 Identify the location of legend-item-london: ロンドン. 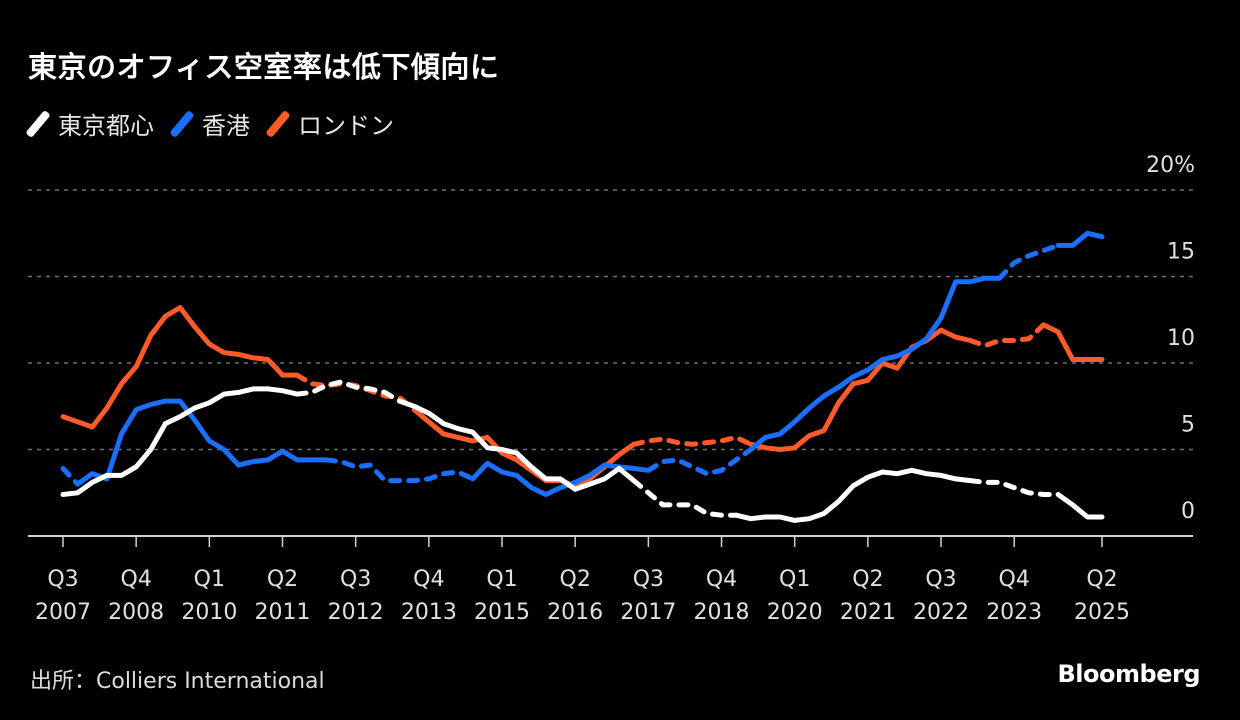
(329, 123).